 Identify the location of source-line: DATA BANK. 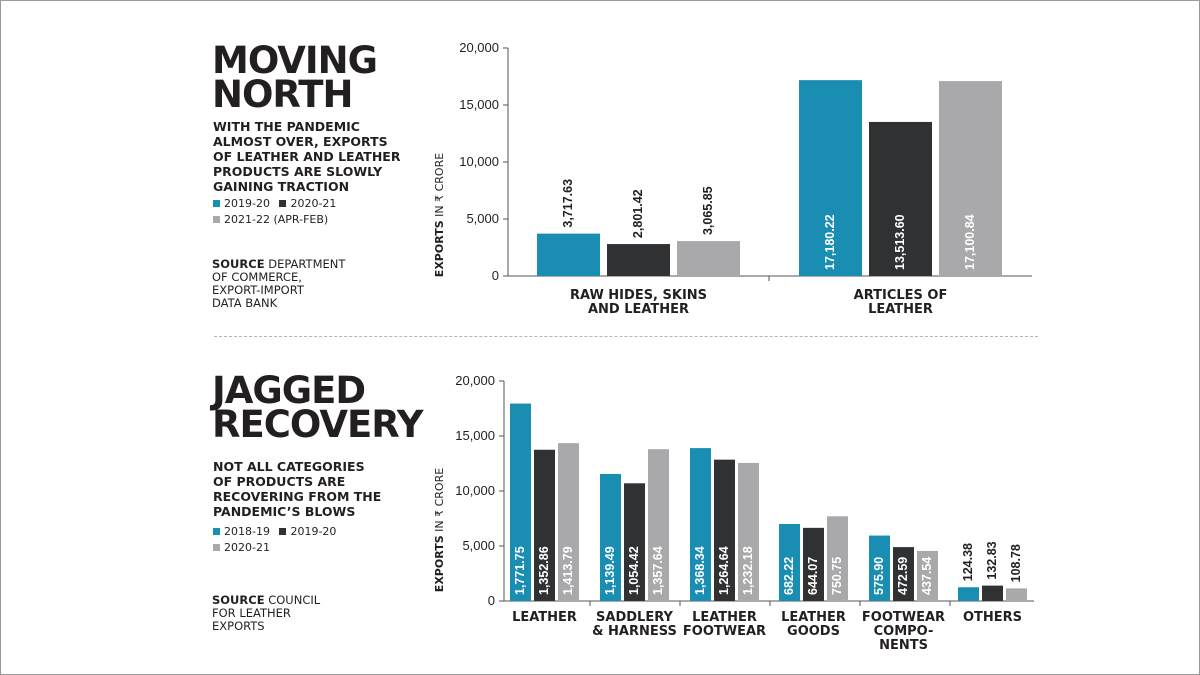
(245, 303).